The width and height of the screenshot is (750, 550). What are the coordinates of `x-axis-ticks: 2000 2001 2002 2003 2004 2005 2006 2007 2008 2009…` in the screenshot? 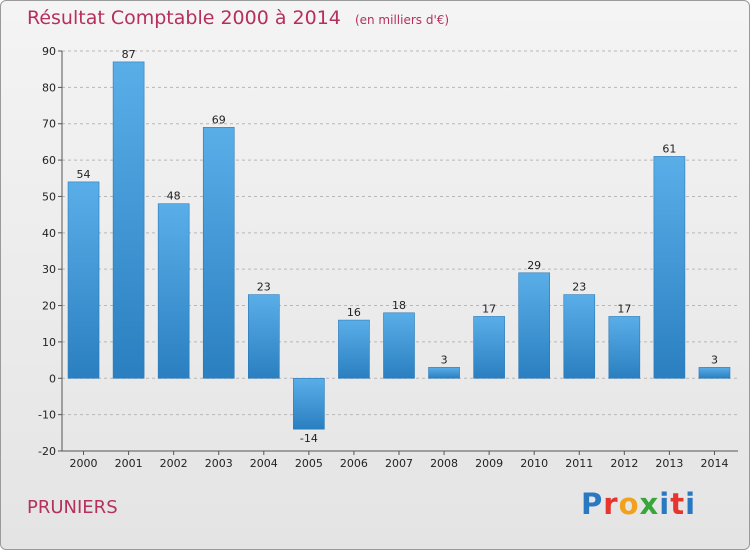 It's located at (399, 460).